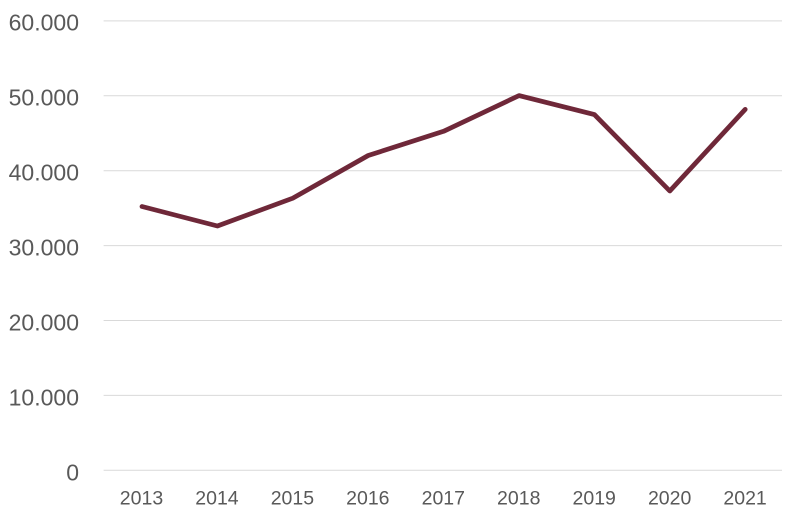  I want to click on svg-text: 20.000, so click(44, 322).